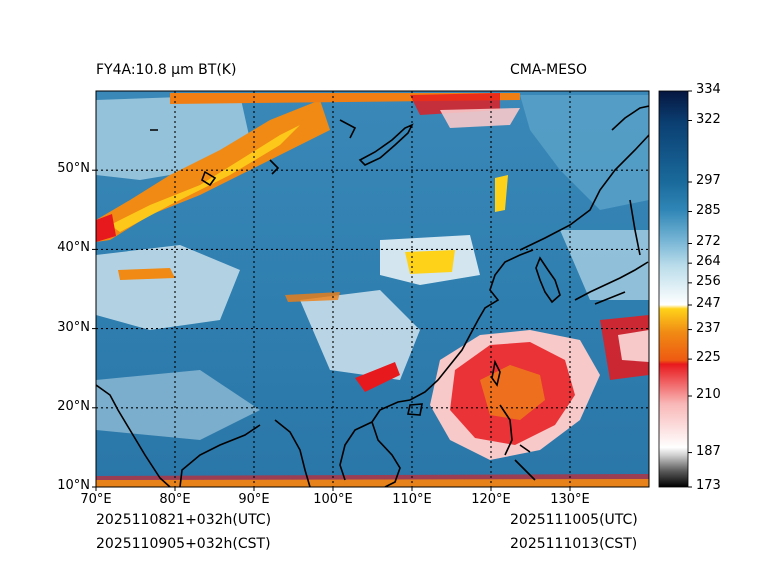  What do you see at coordinates (73, 327) in the screenshot?
I see `lat-tick-label: 30°N` at bounding box center [73, 327].